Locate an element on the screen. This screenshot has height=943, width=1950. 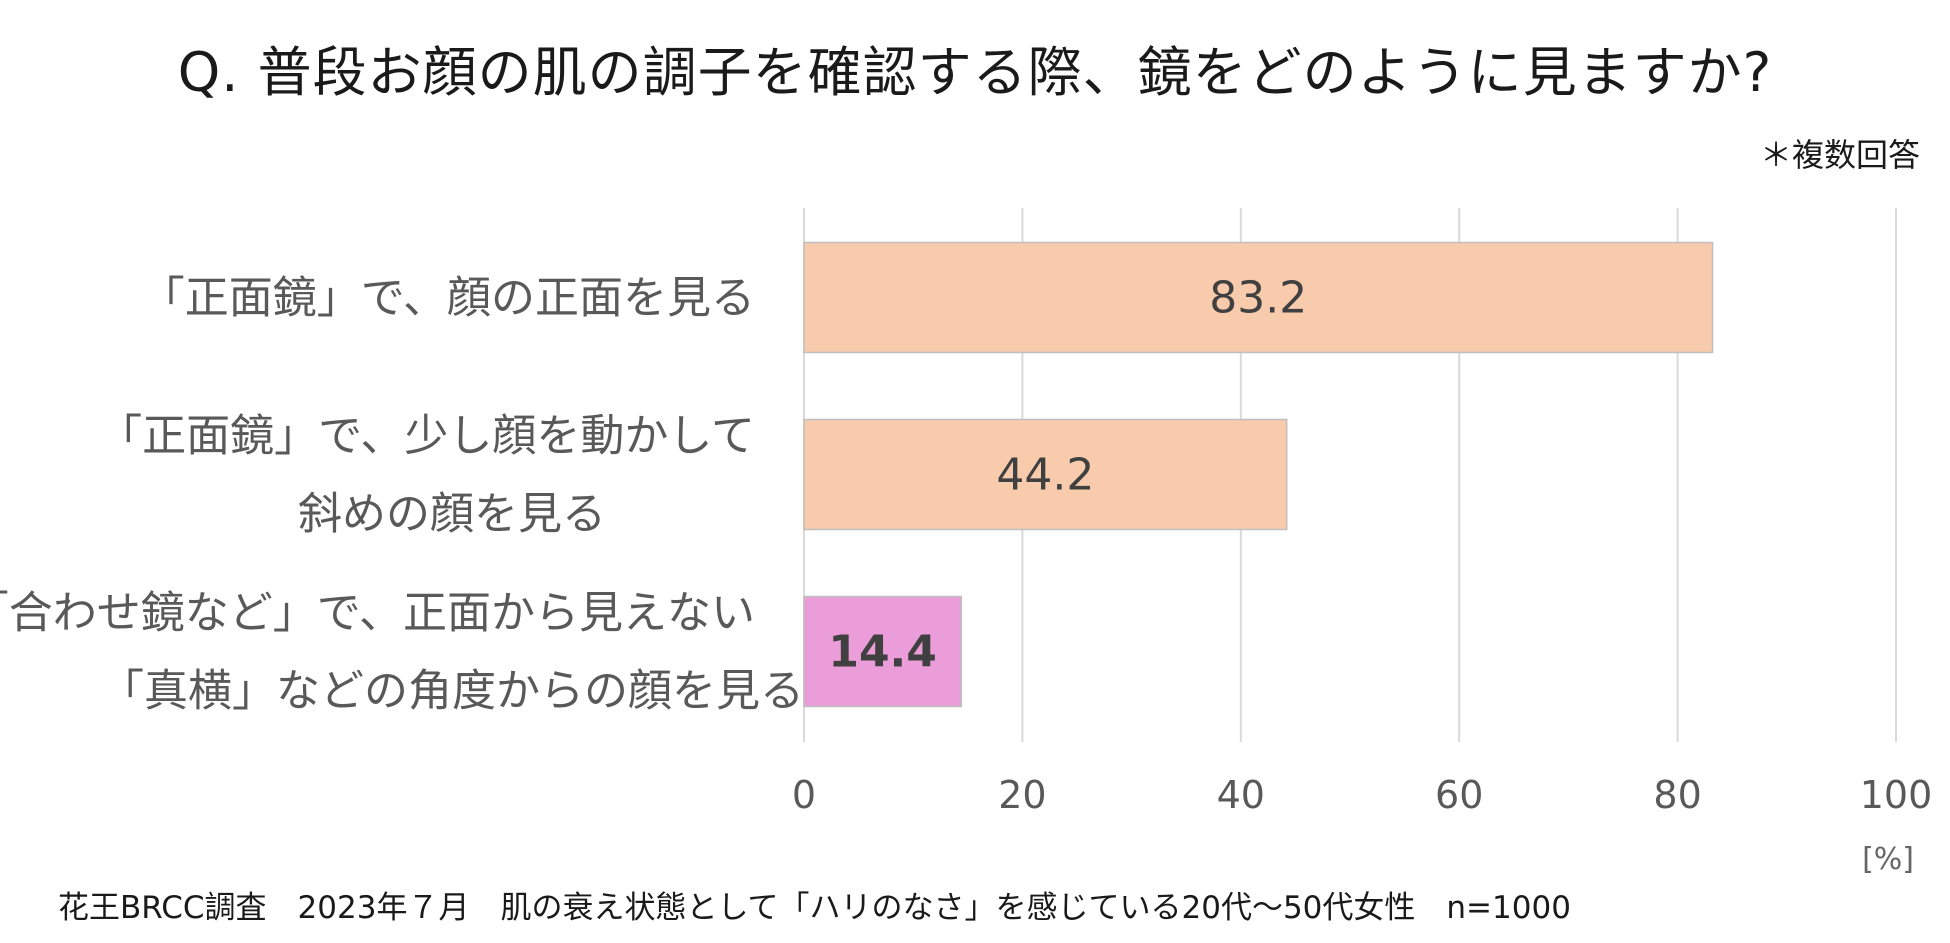
category-label: 「真横」などの角度からの顔を見る is located at coordinates (452, 691).